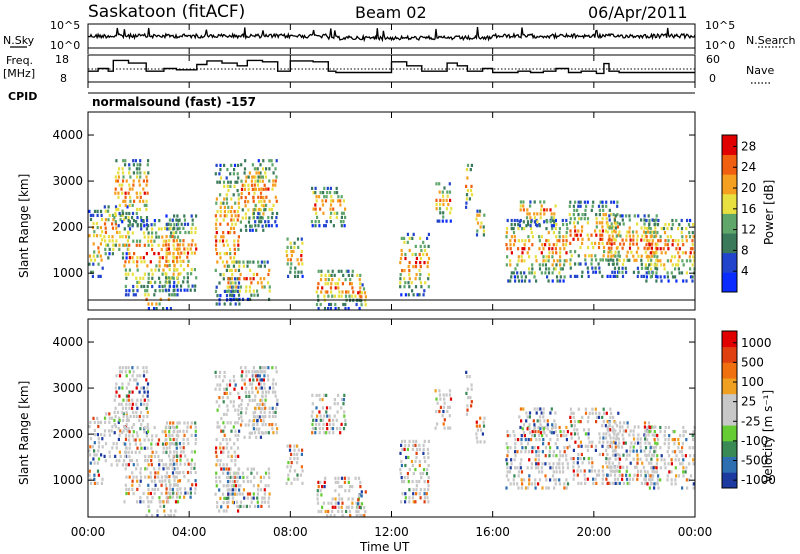  I want to click on xtick-label: 20:00, so click(594, 532).